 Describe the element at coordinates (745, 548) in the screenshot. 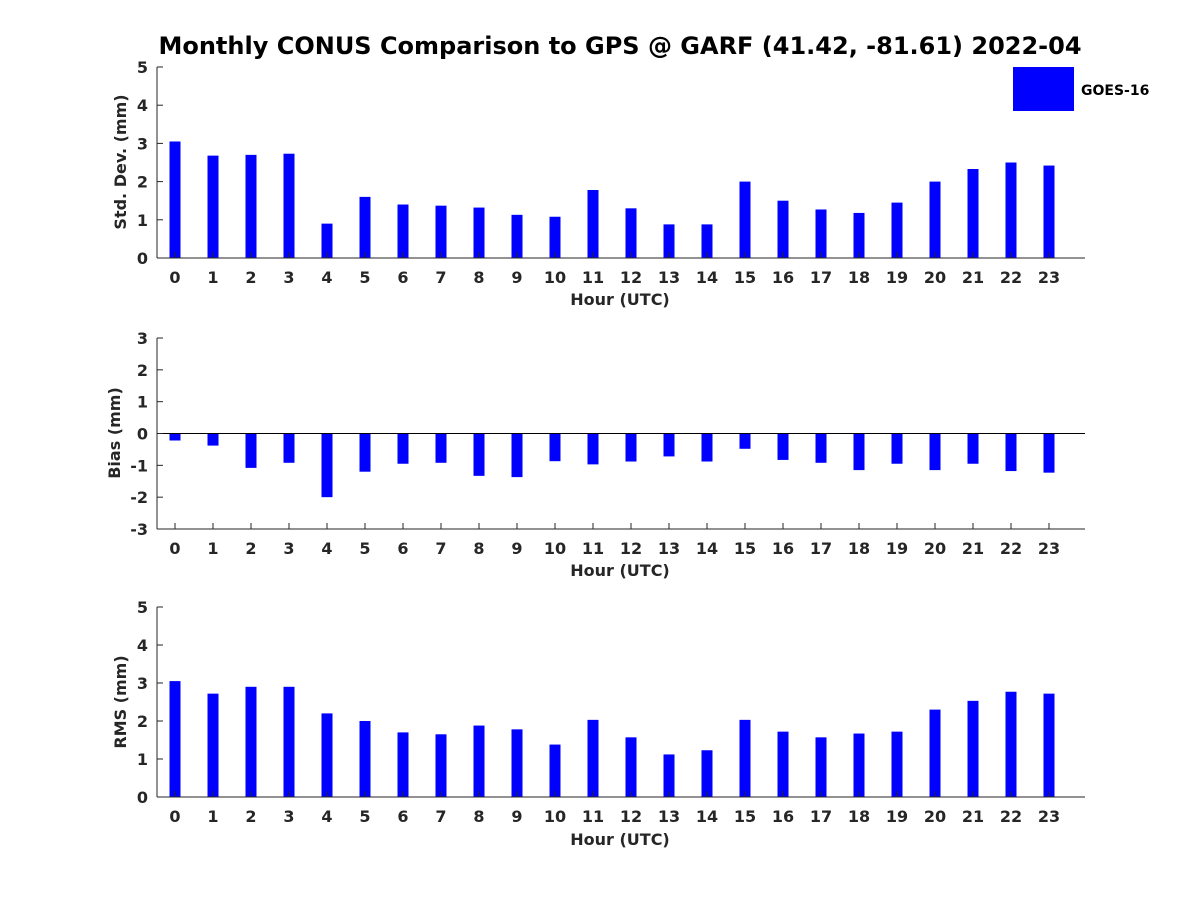

I see `bias-x-tick-label: 15` at that location.